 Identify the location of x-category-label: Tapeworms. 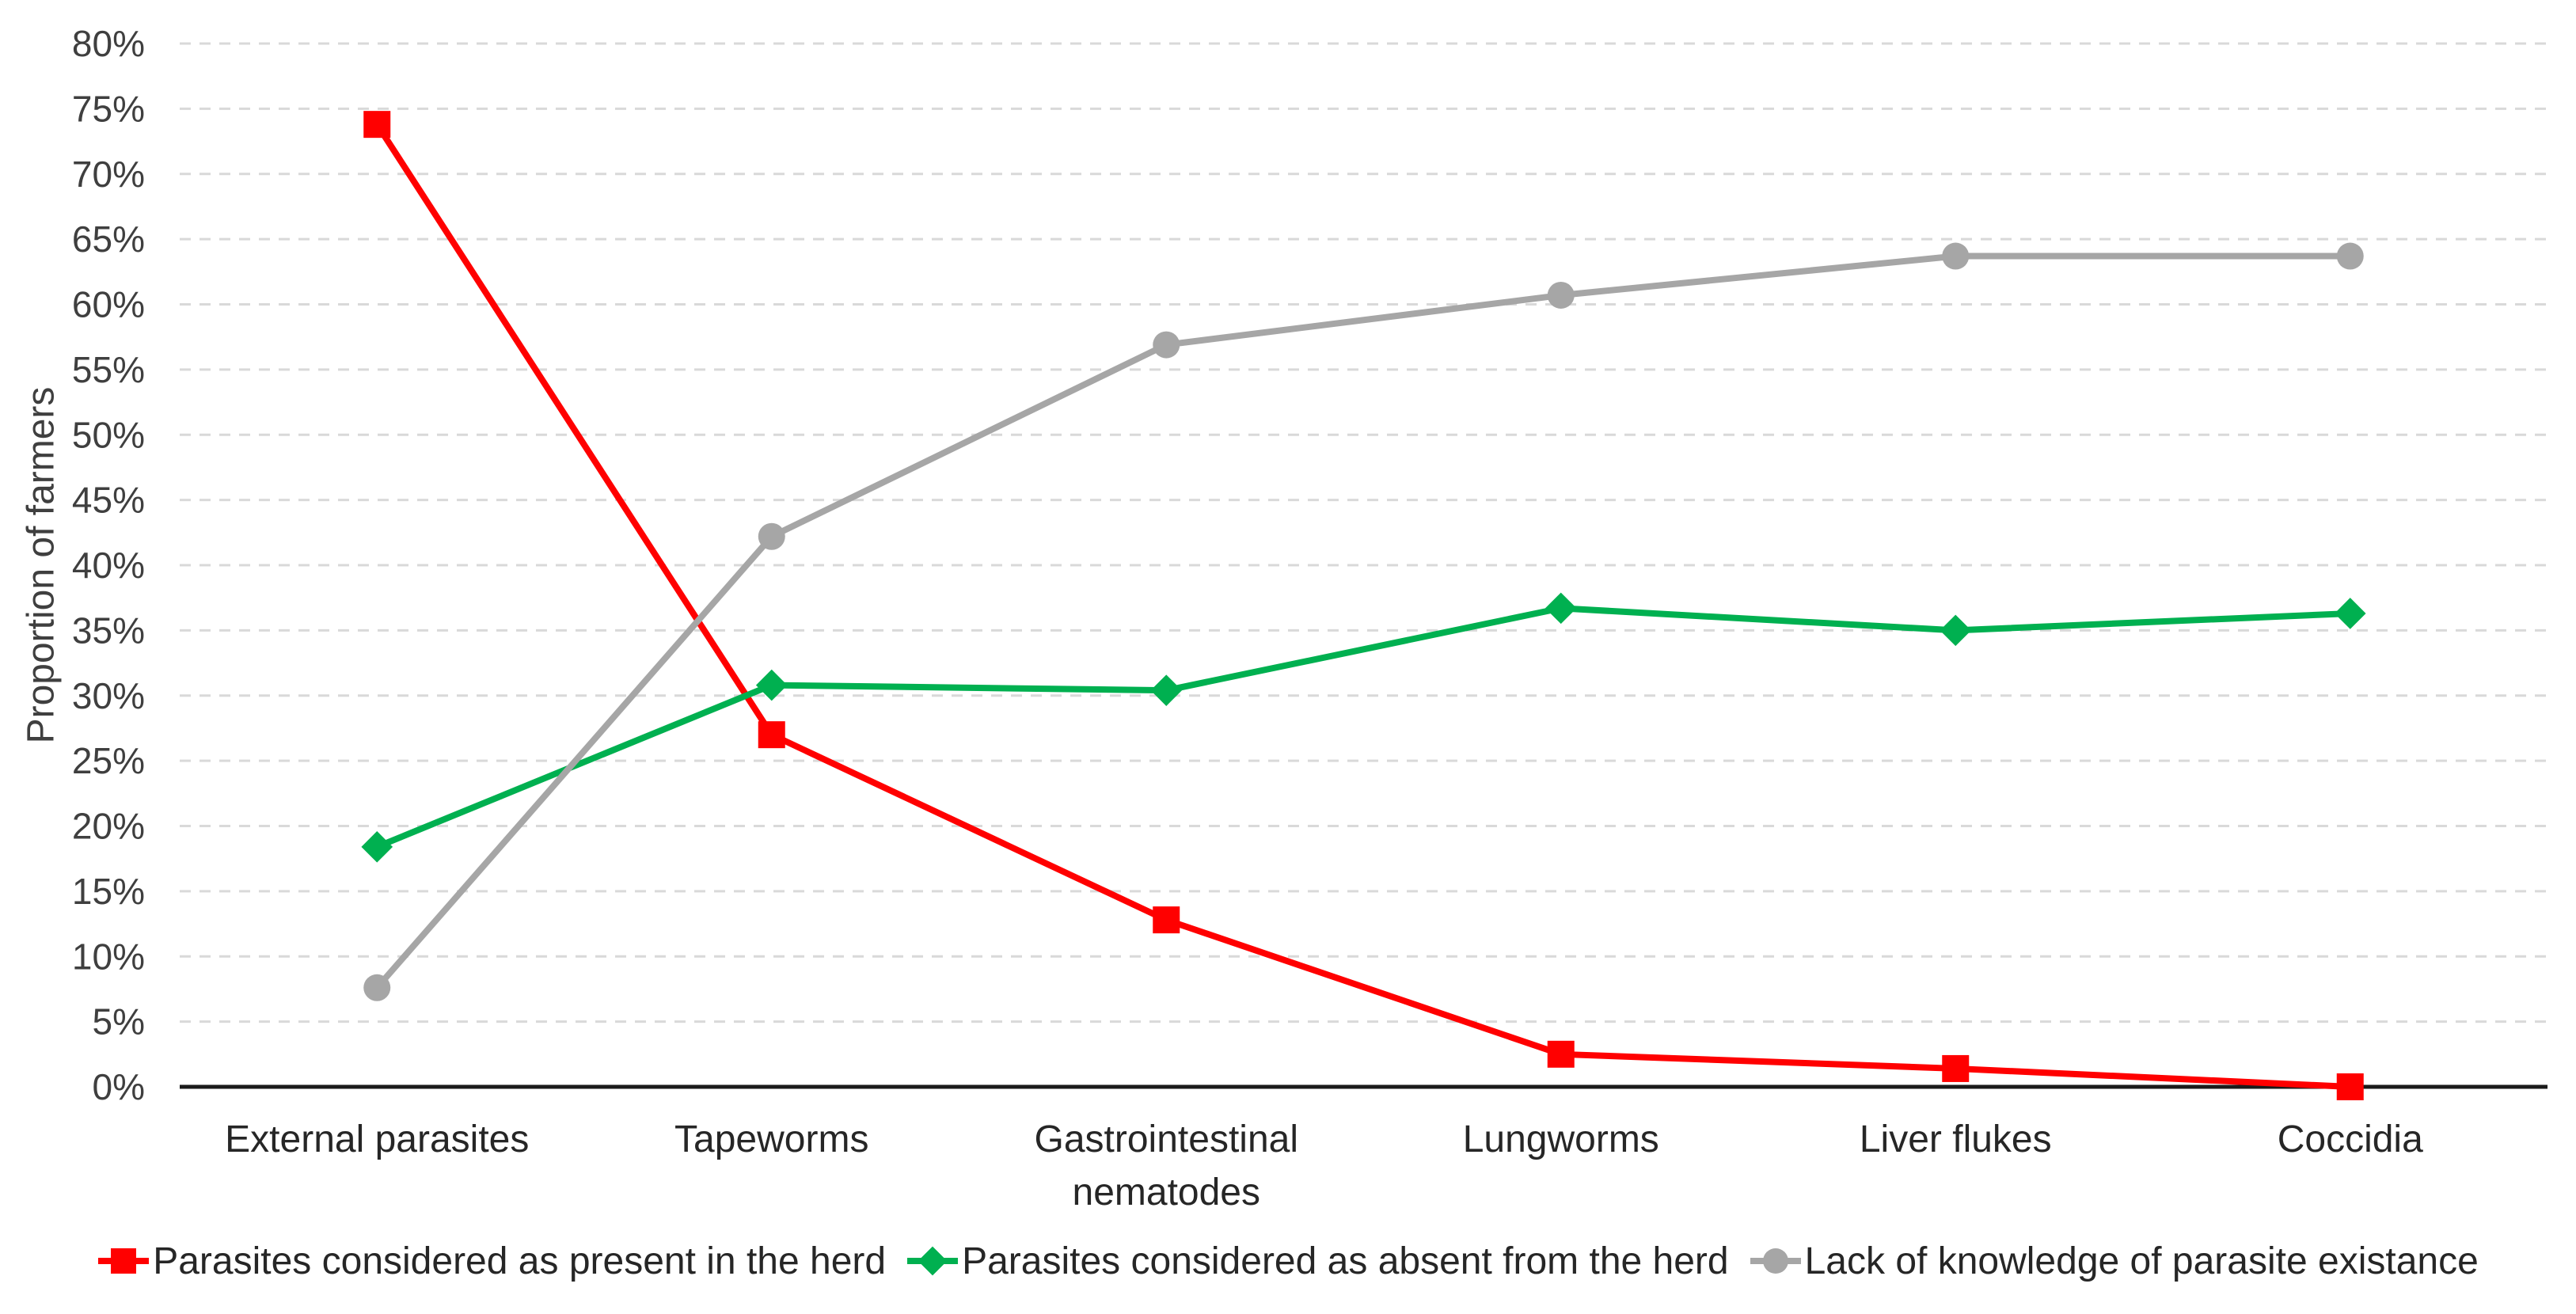
(771, 1139).